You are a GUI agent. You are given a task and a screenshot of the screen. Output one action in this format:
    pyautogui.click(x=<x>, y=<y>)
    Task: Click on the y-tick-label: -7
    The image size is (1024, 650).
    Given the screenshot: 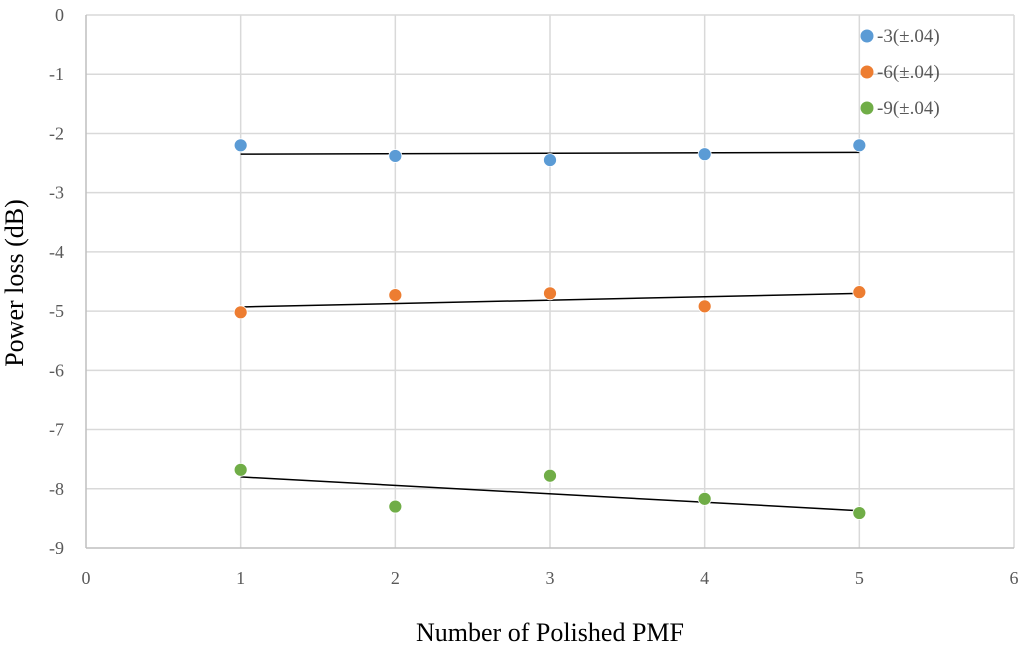 What is the action you would take?
    pyautogui.click(x=56, y=430)
    